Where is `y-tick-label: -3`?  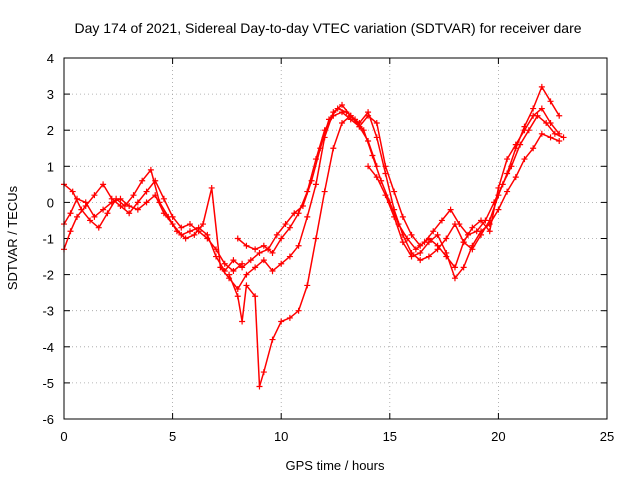 y-tick-label: -3 is located at coordinates (48, 311).